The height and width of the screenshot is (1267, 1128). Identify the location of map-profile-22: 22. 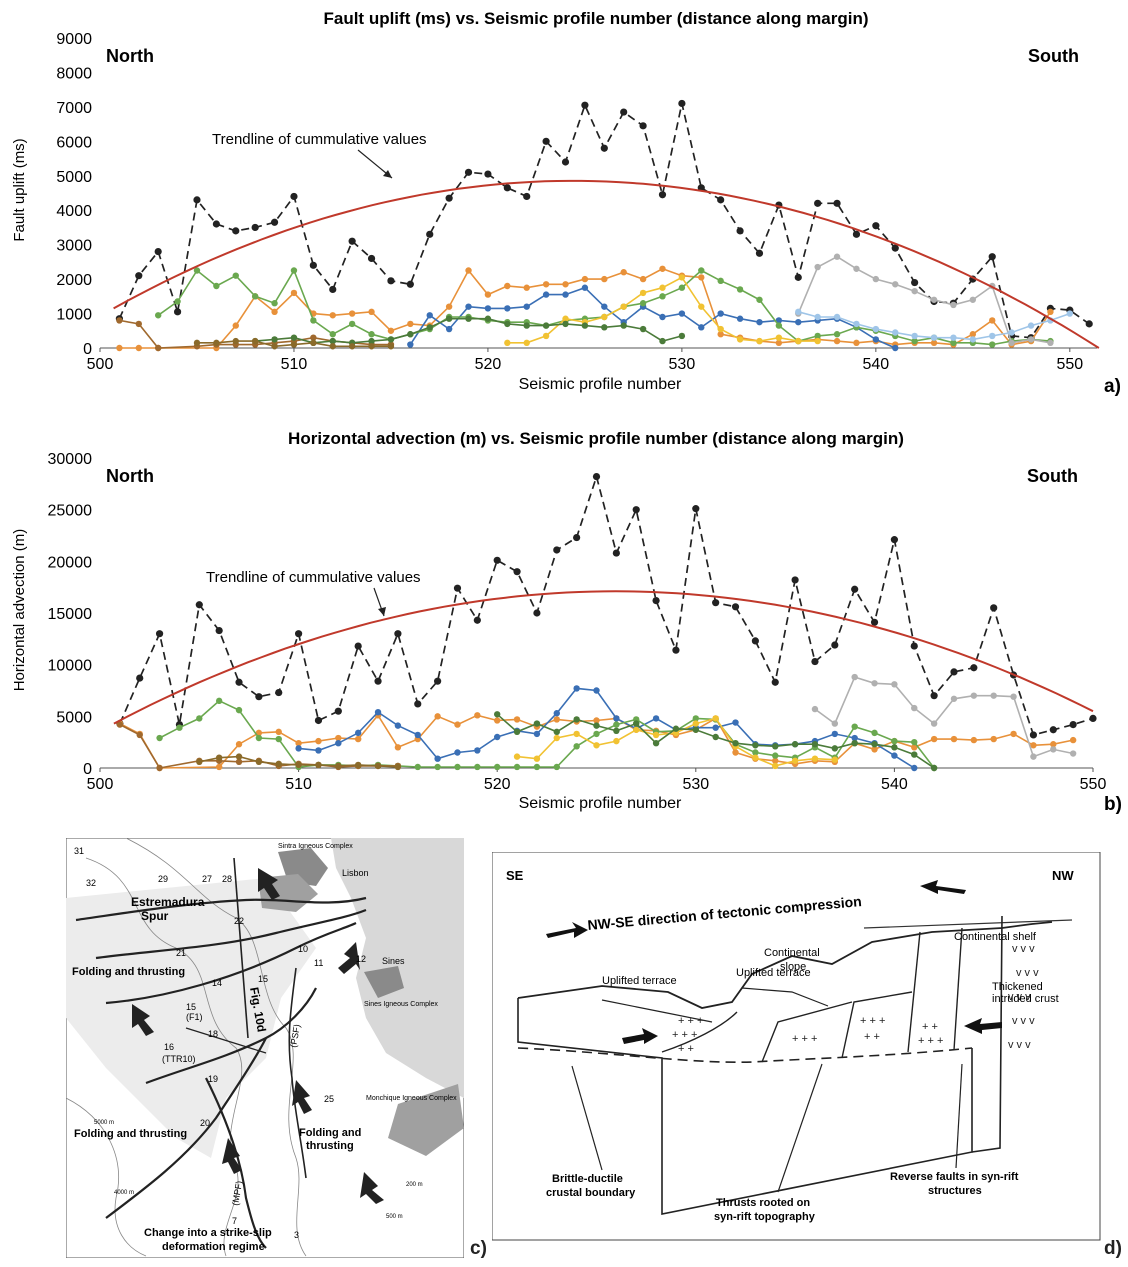
(239, 921).